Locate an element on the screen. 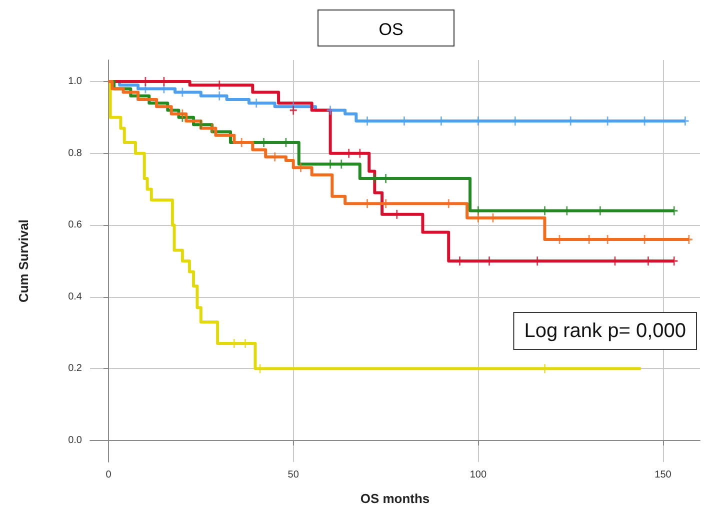 The width and height of the screenshot is (705, 510). x-axis-title: OS months is located at coordinates (395, 498).